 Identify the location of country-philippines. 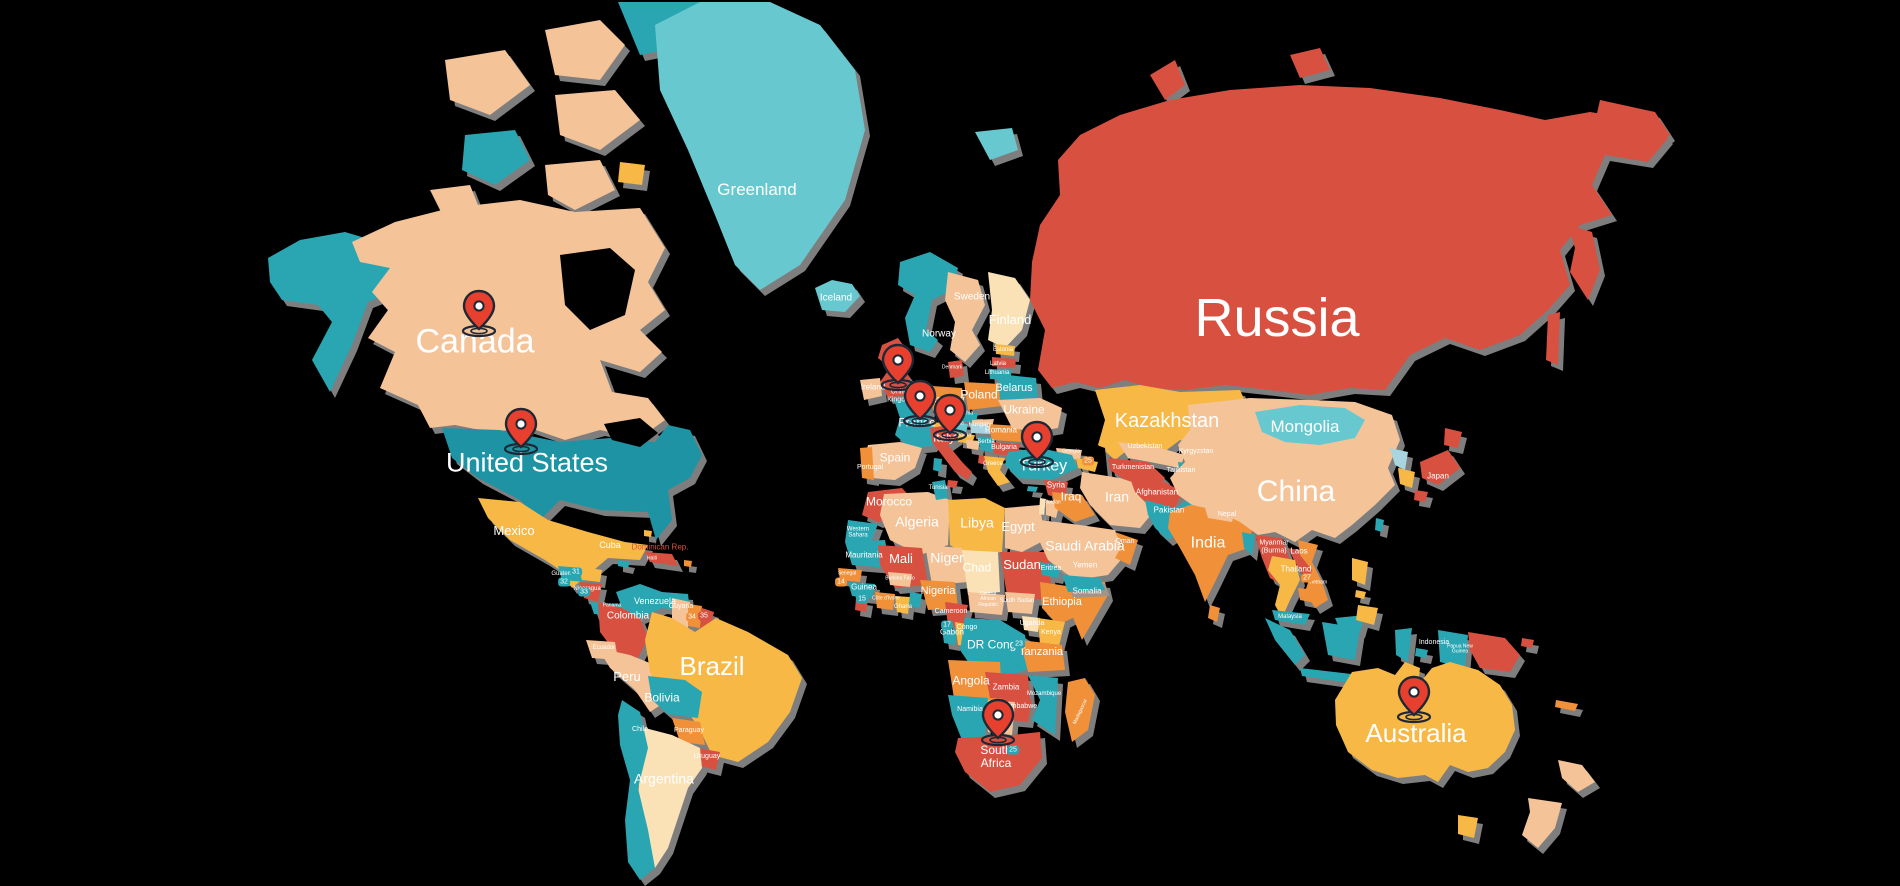
(1367, 615).